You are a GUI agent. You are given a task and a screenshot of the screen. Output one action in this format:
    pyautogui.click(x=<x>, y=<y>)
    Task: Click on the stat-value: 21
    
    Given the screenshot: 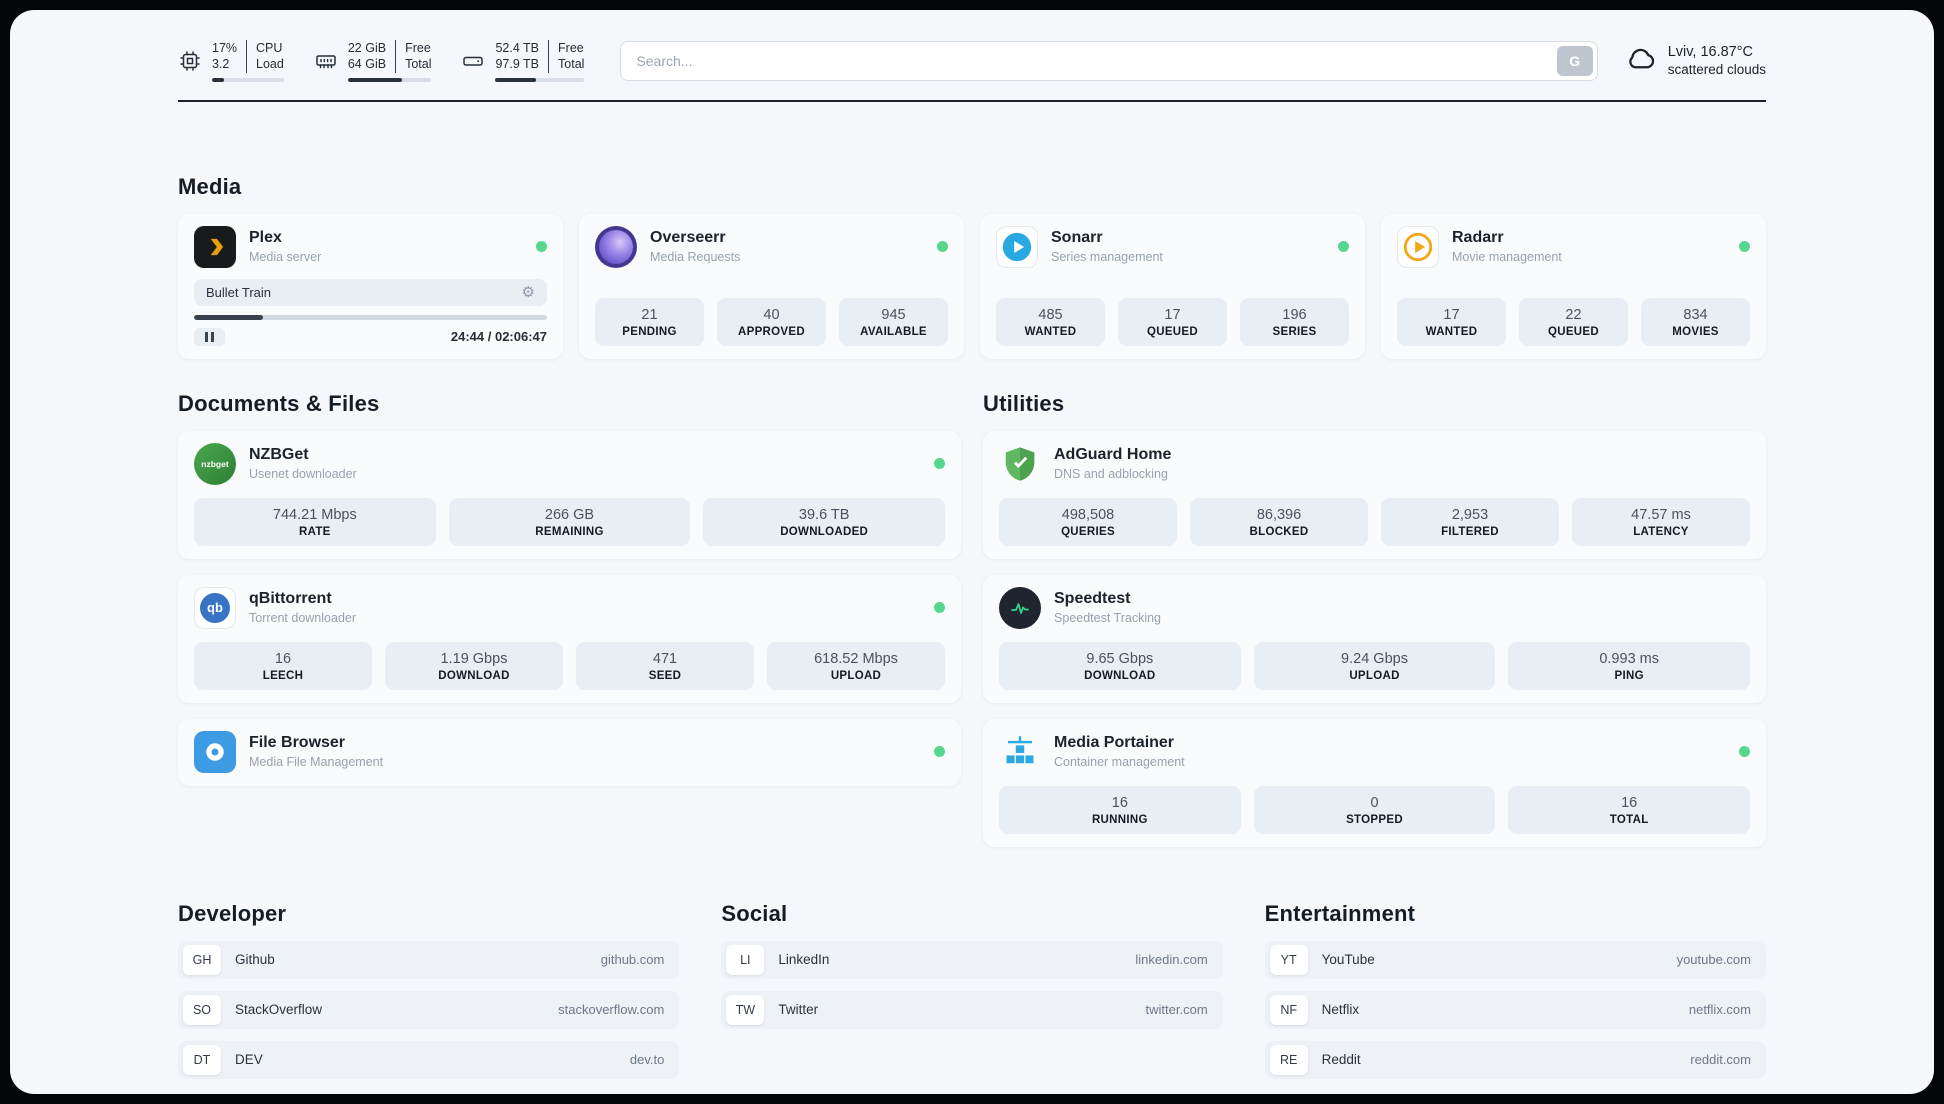 What is the action you would take?
    pyautogui.click(x=649, y=314)
    